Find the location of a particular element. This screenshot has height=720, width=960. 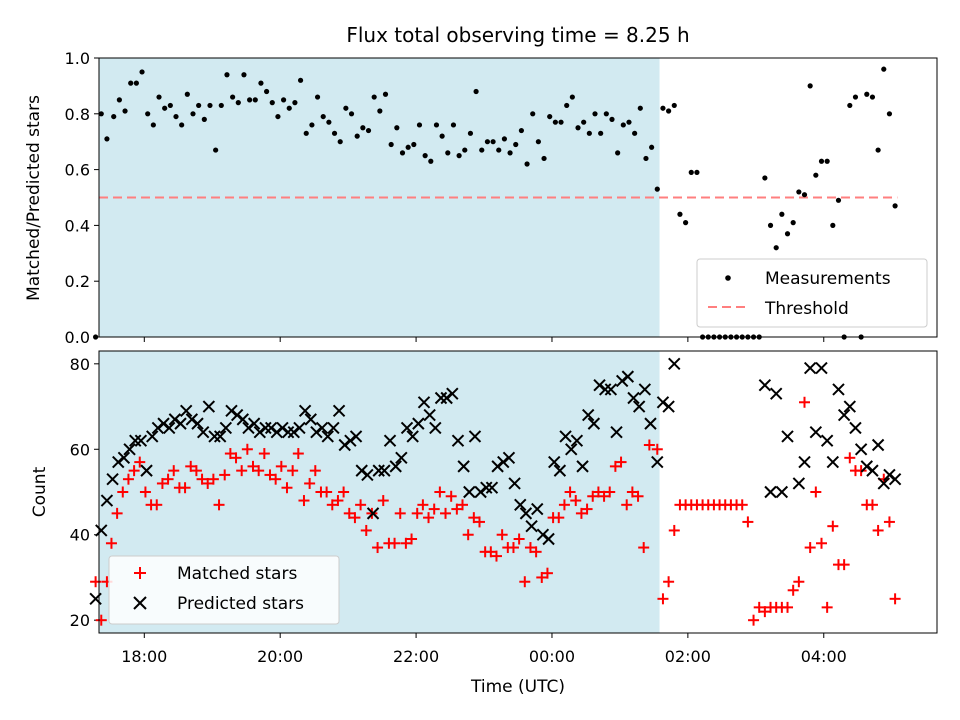

bottom-x-tick-label: 02:00 is located at coordinates (688, 656).